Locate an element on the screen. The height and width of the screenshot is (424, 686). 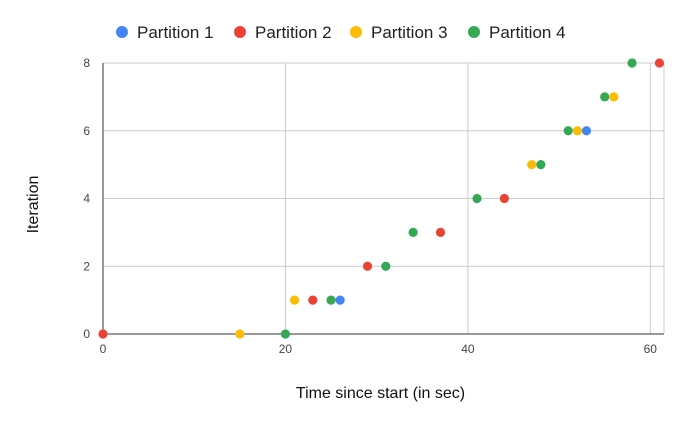
legend-item: Partition 2 is located at coordinates (283, 32).